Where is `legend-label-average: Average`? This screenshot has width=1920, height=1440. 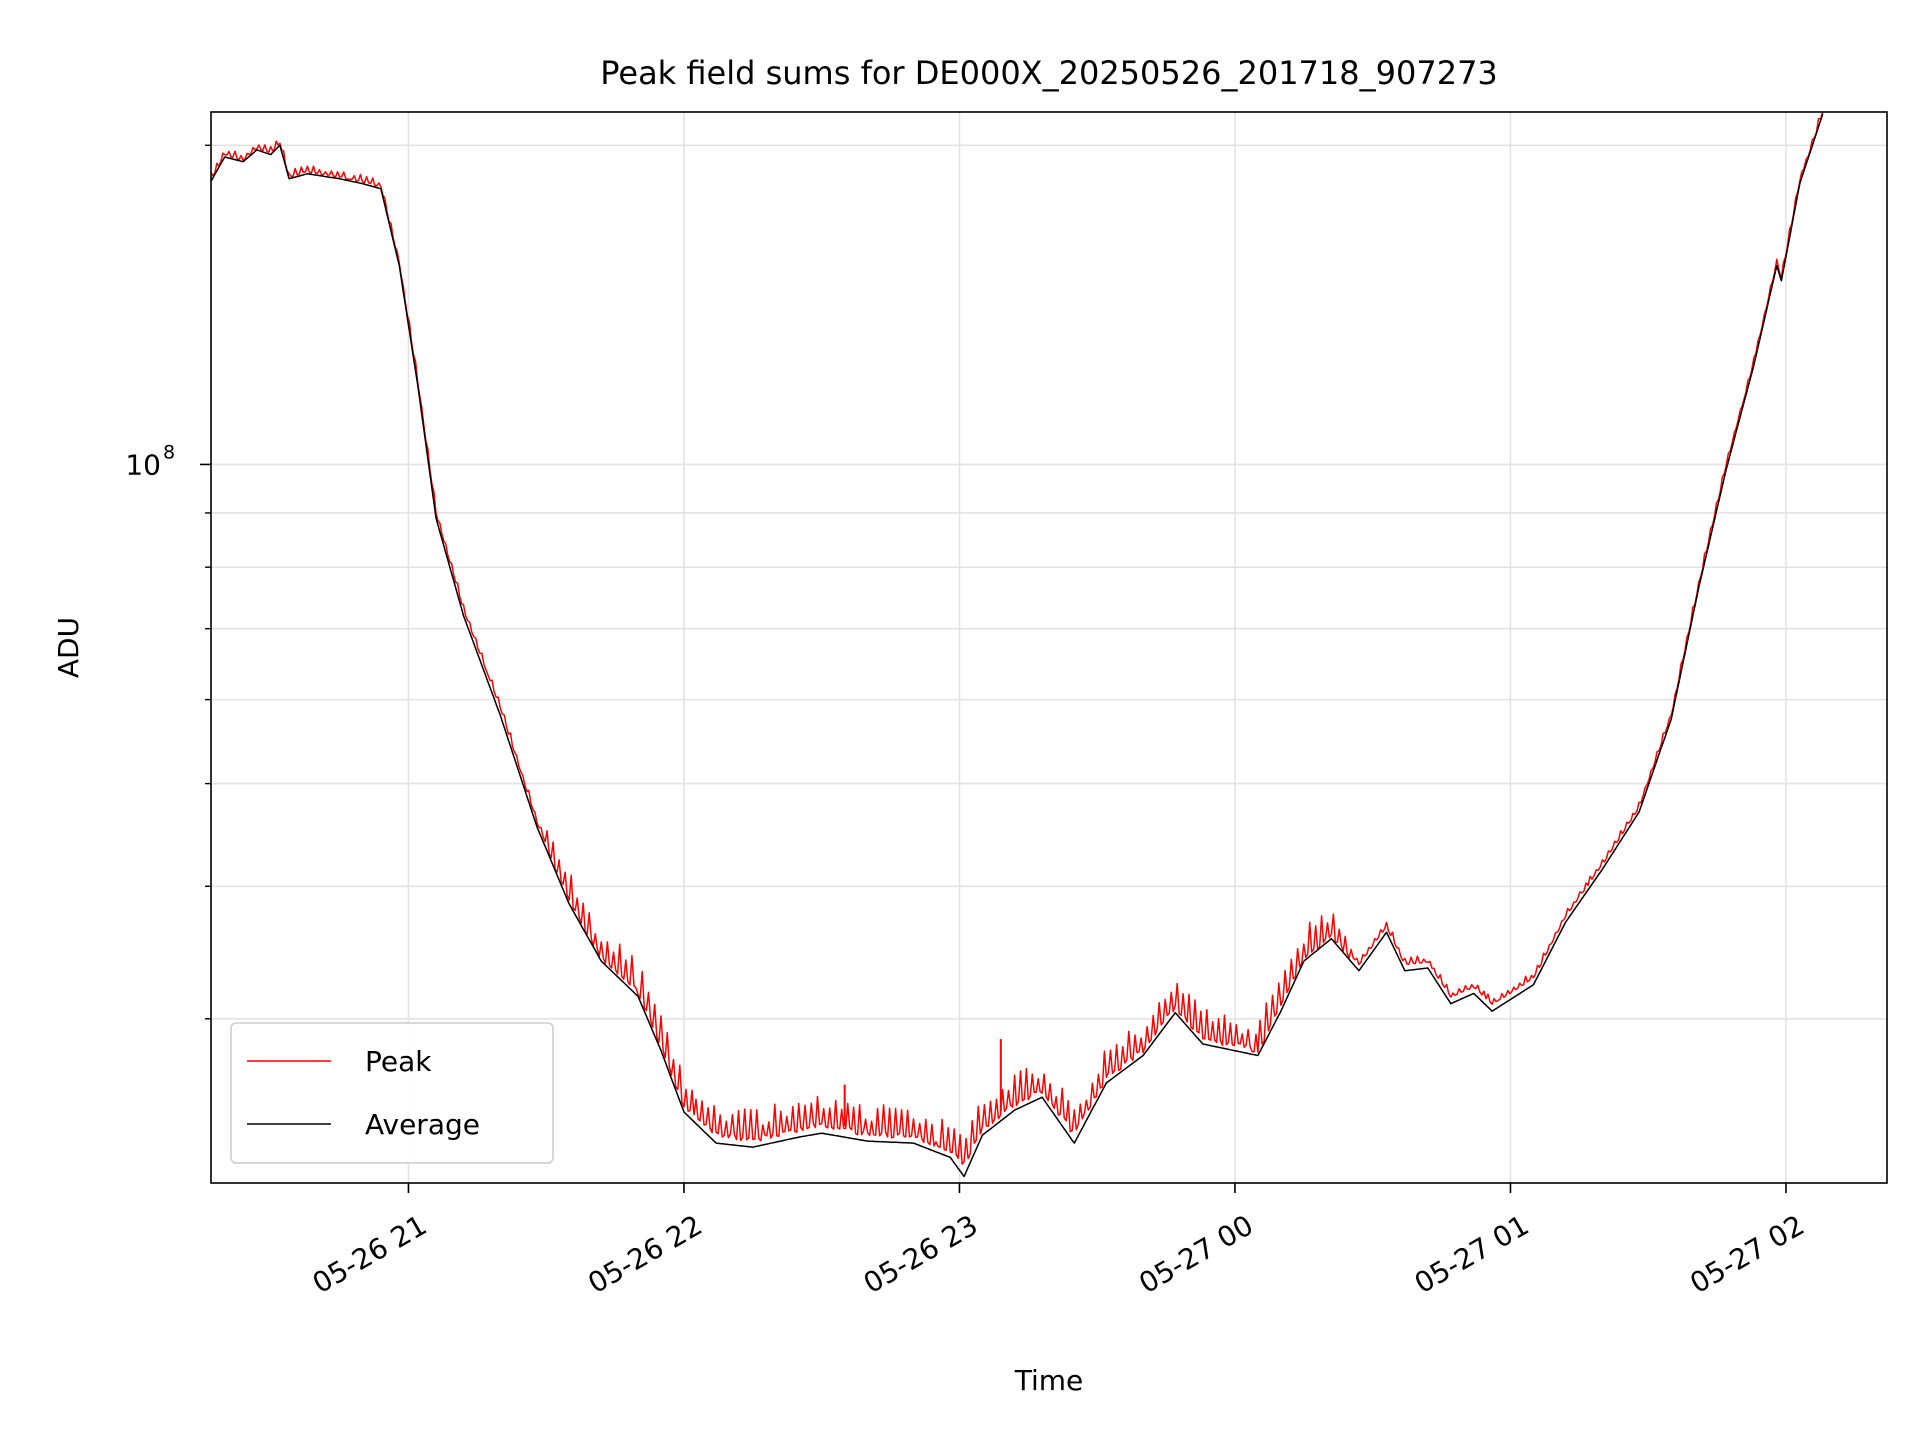 legend-label-average: Average is located at coordinates (422, 1124).